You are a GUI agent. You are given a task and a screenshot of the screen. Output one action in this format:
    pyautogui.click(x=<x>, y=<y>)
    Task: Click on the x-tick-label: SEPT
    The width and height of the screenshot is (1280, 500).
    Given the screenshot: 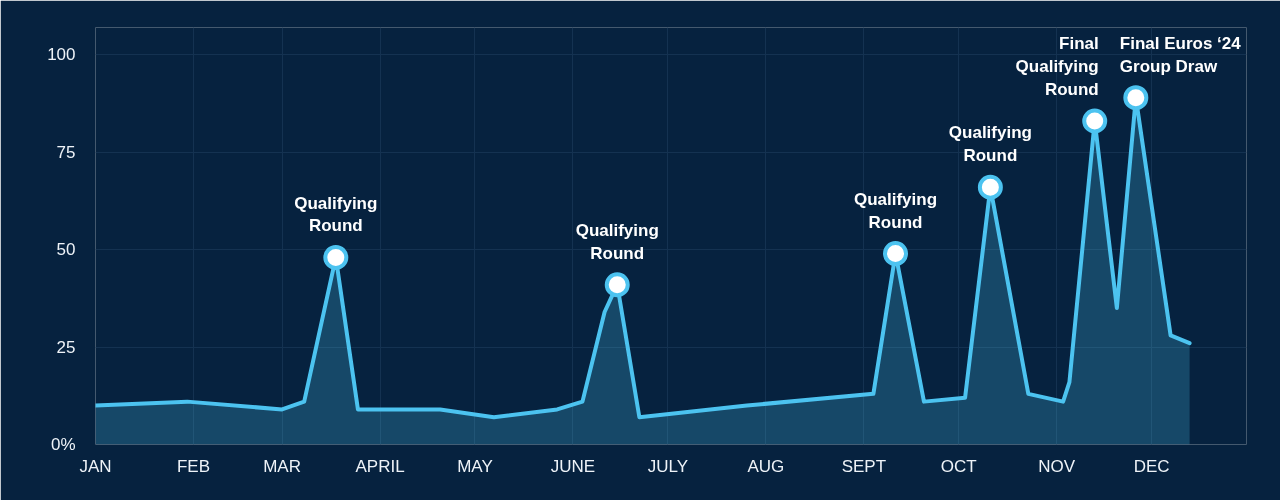 What is the action you would take?
    pyautogui.click(x=864, y=466)
    